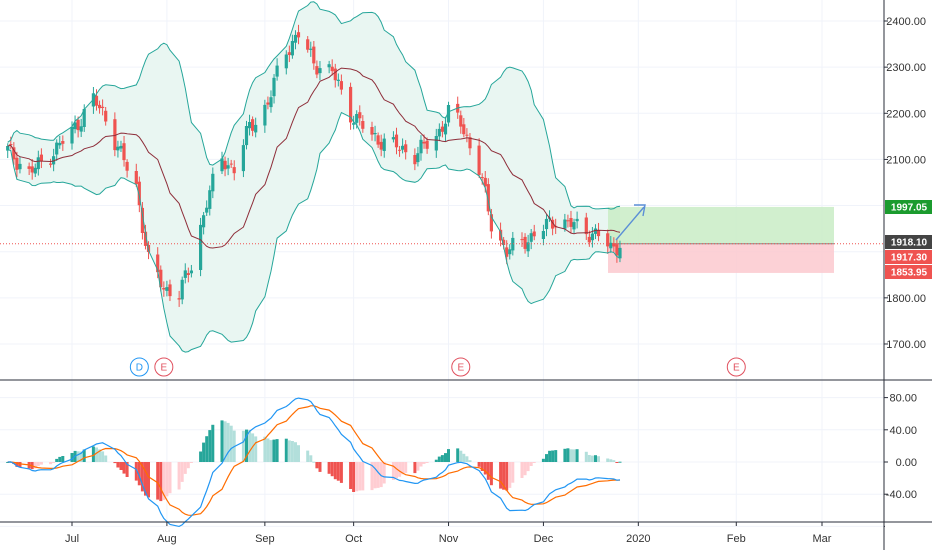 This screenshot has height=550, width=932. I want to click on event-marker: D, so click(139, 367).